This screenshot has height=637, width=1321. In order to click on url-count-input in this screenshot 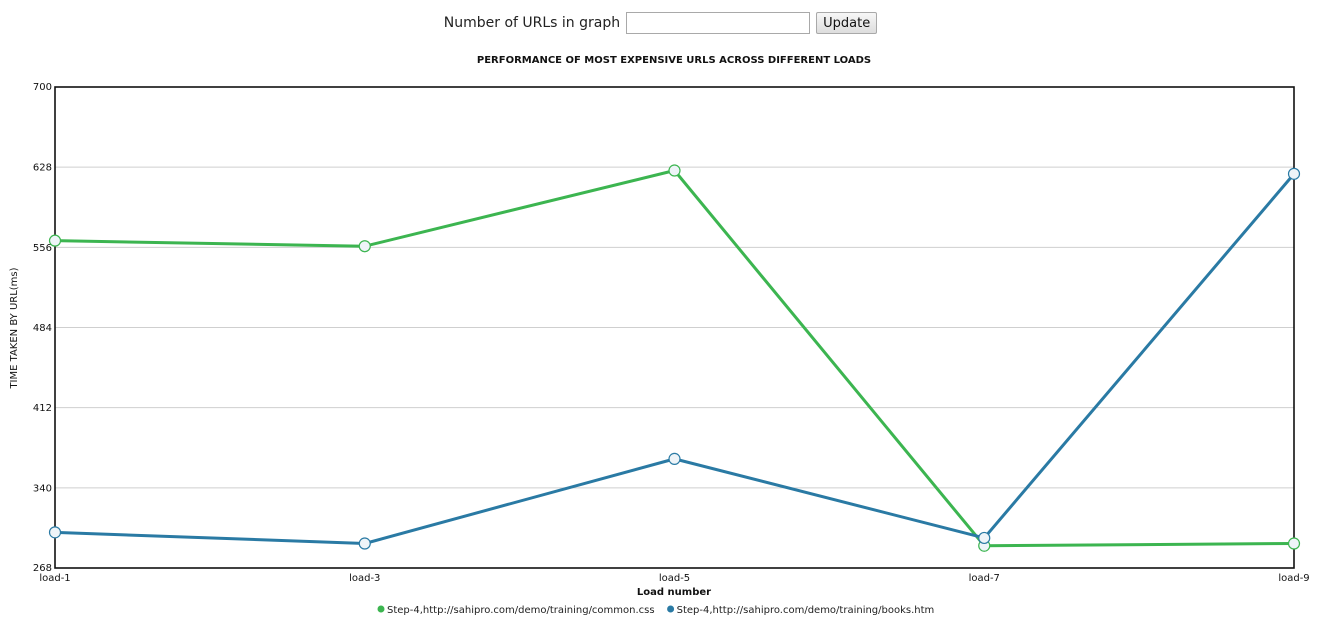, I will do `click(718, 23)`.